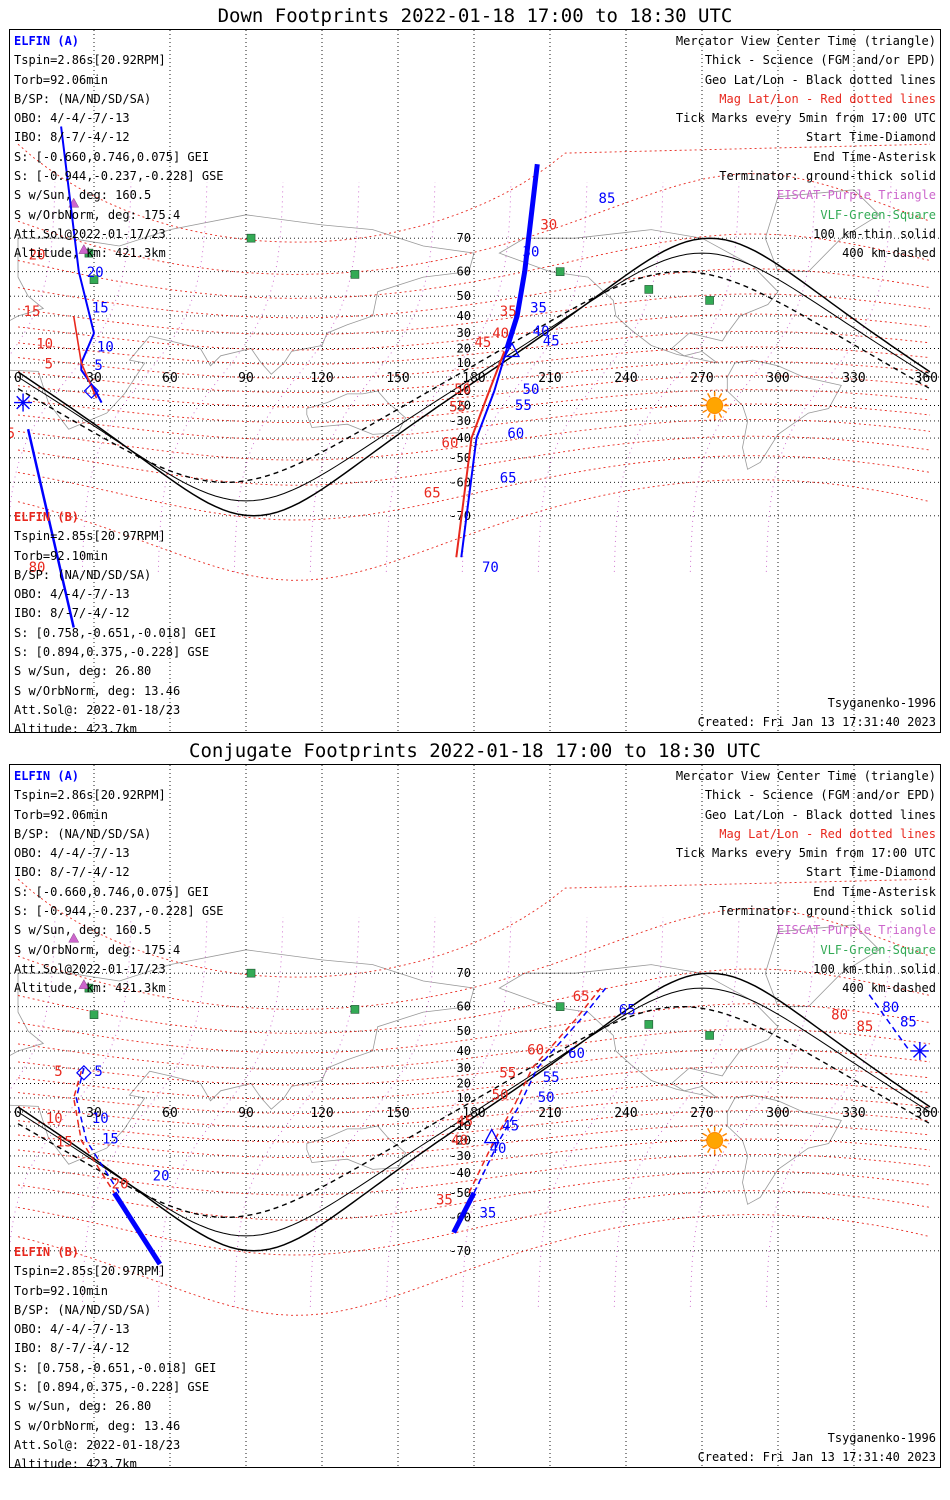  Describe the element at coordinates (460, 421) in the screenshot. I see `lat-tick-label: -30` at that location.